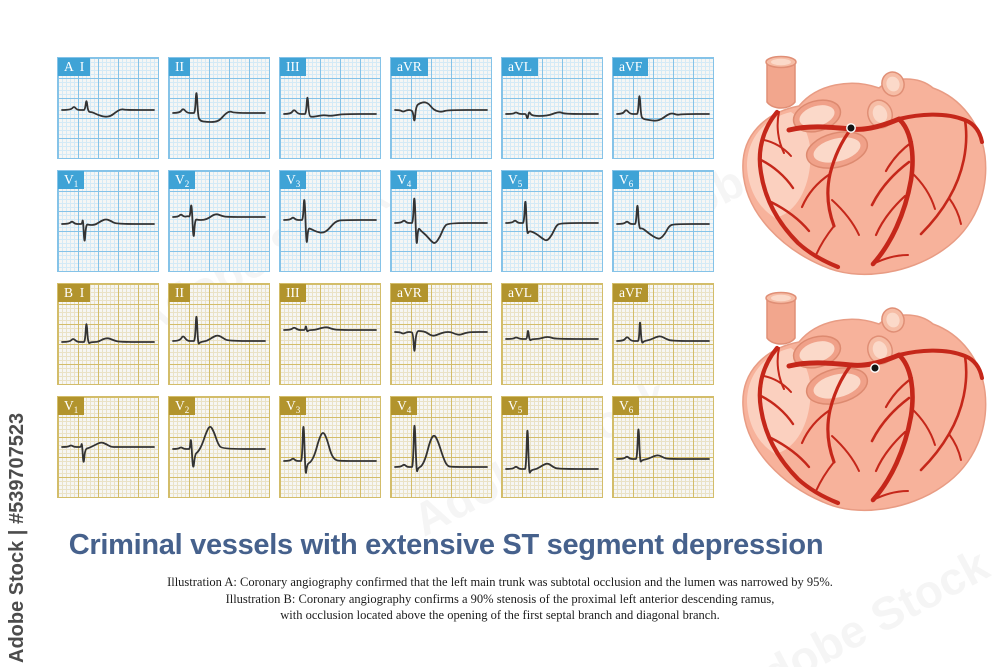 This screenshot has width=1000, height=667. Describe the element at coordinates (862, 402) in the screenshot. I see `illustration-b-heart` at that location.